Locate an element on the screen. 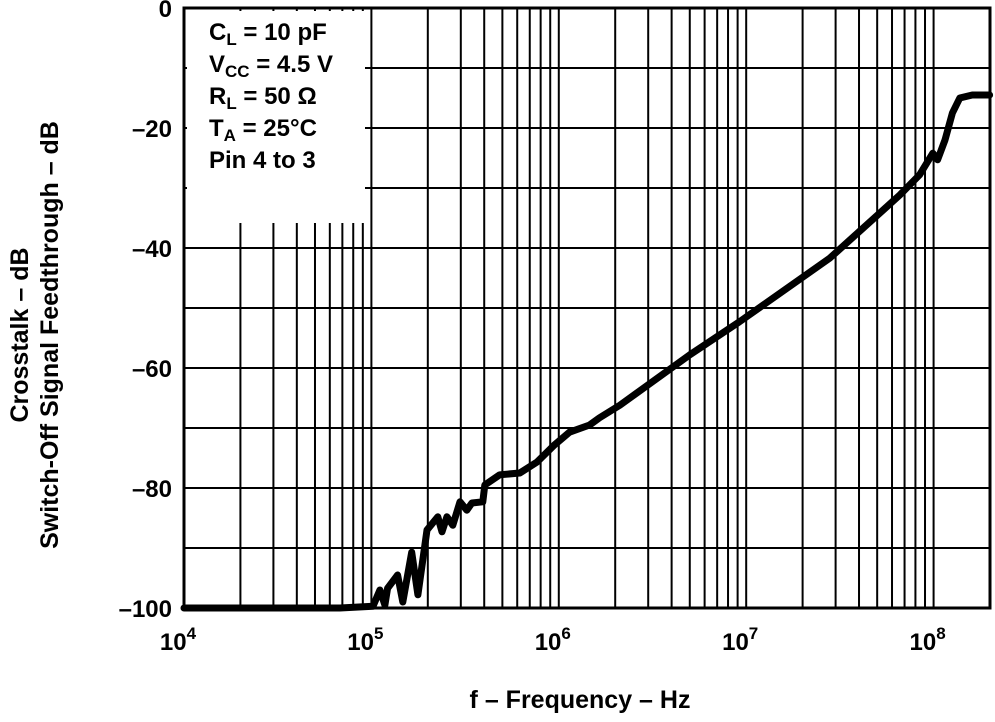 Image resolution: width=995 pixels, height=722 pixels. annotation-line: CL = 10 pF is located at coordinates (268, 34).